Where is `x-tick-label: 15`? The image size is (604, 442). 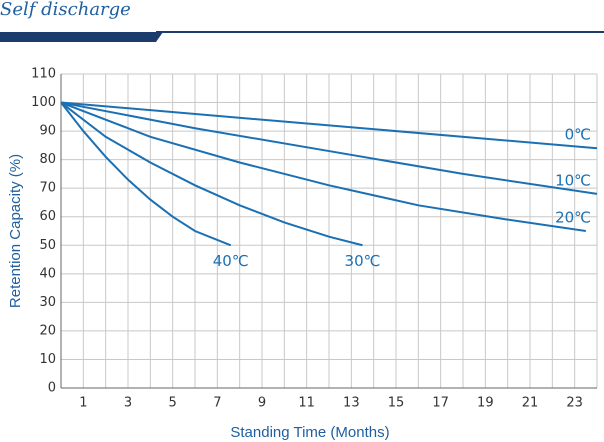 x-tick-label: 15 is located at coordinates (396, 403).